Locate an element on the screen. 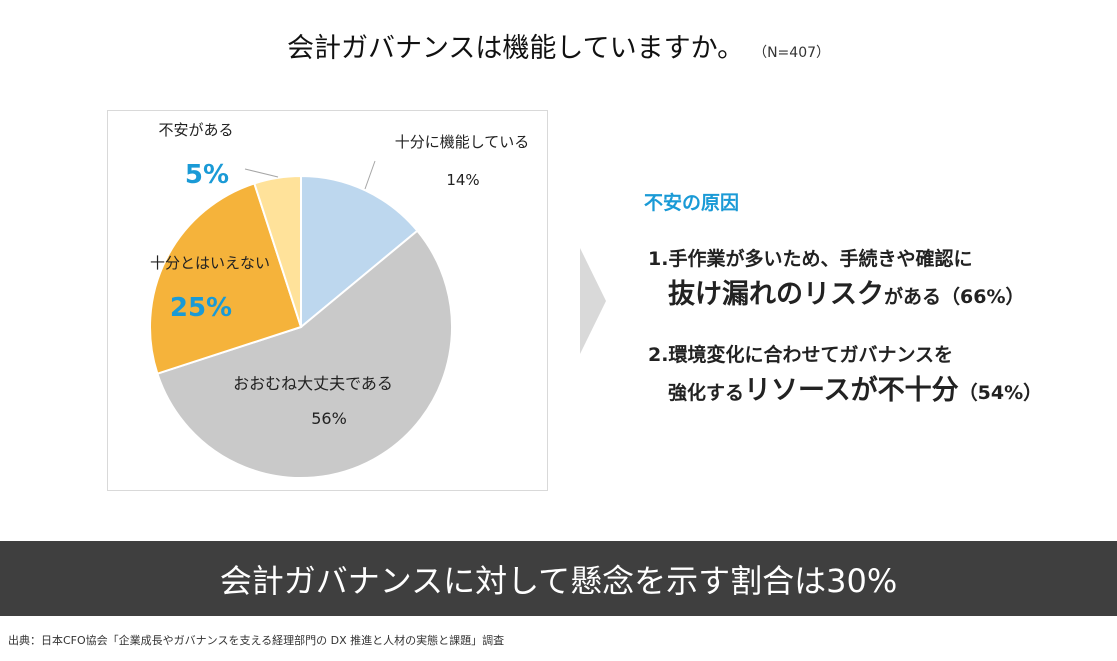 This screenshot has height=661, width=1117. page-title: 会計ガバナンスは機能していますか。 （N=407） is located at coordinates (558, 45).